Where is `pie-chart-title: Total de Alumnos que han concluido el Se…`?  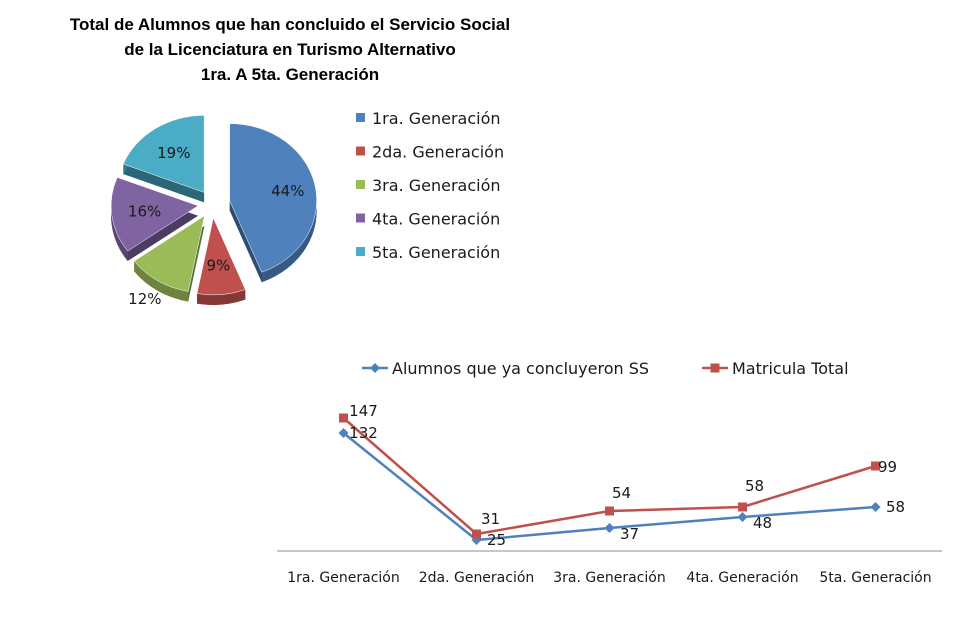
pie-chart-title: Total de Alumnos que han concluido el Se… is located at coordinates (290, 49).